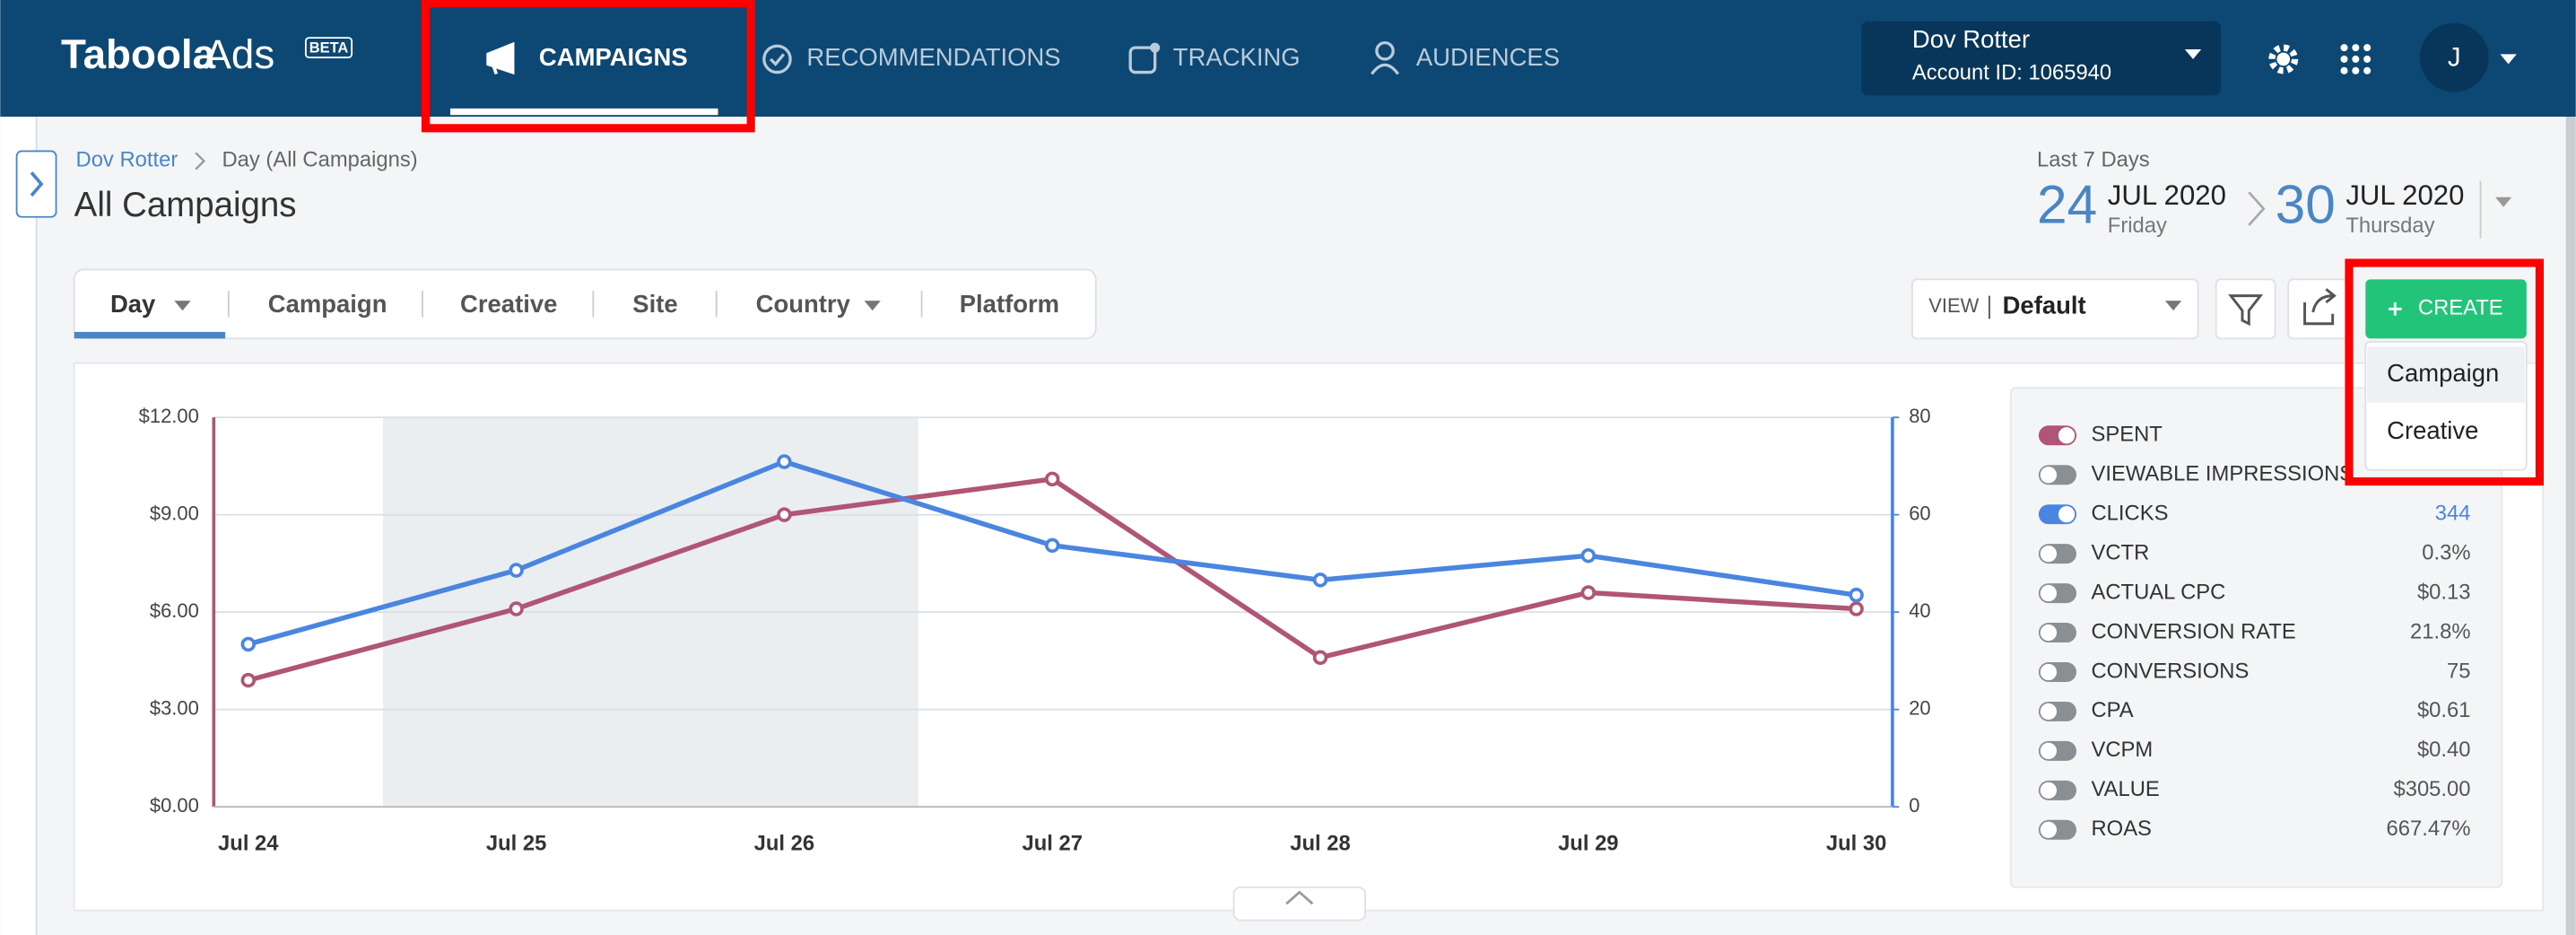 This screenshot has width=2576, height=935. I want to click on metric-name: VIEWABLE IMPRESSIONS, so click(2222, 474).